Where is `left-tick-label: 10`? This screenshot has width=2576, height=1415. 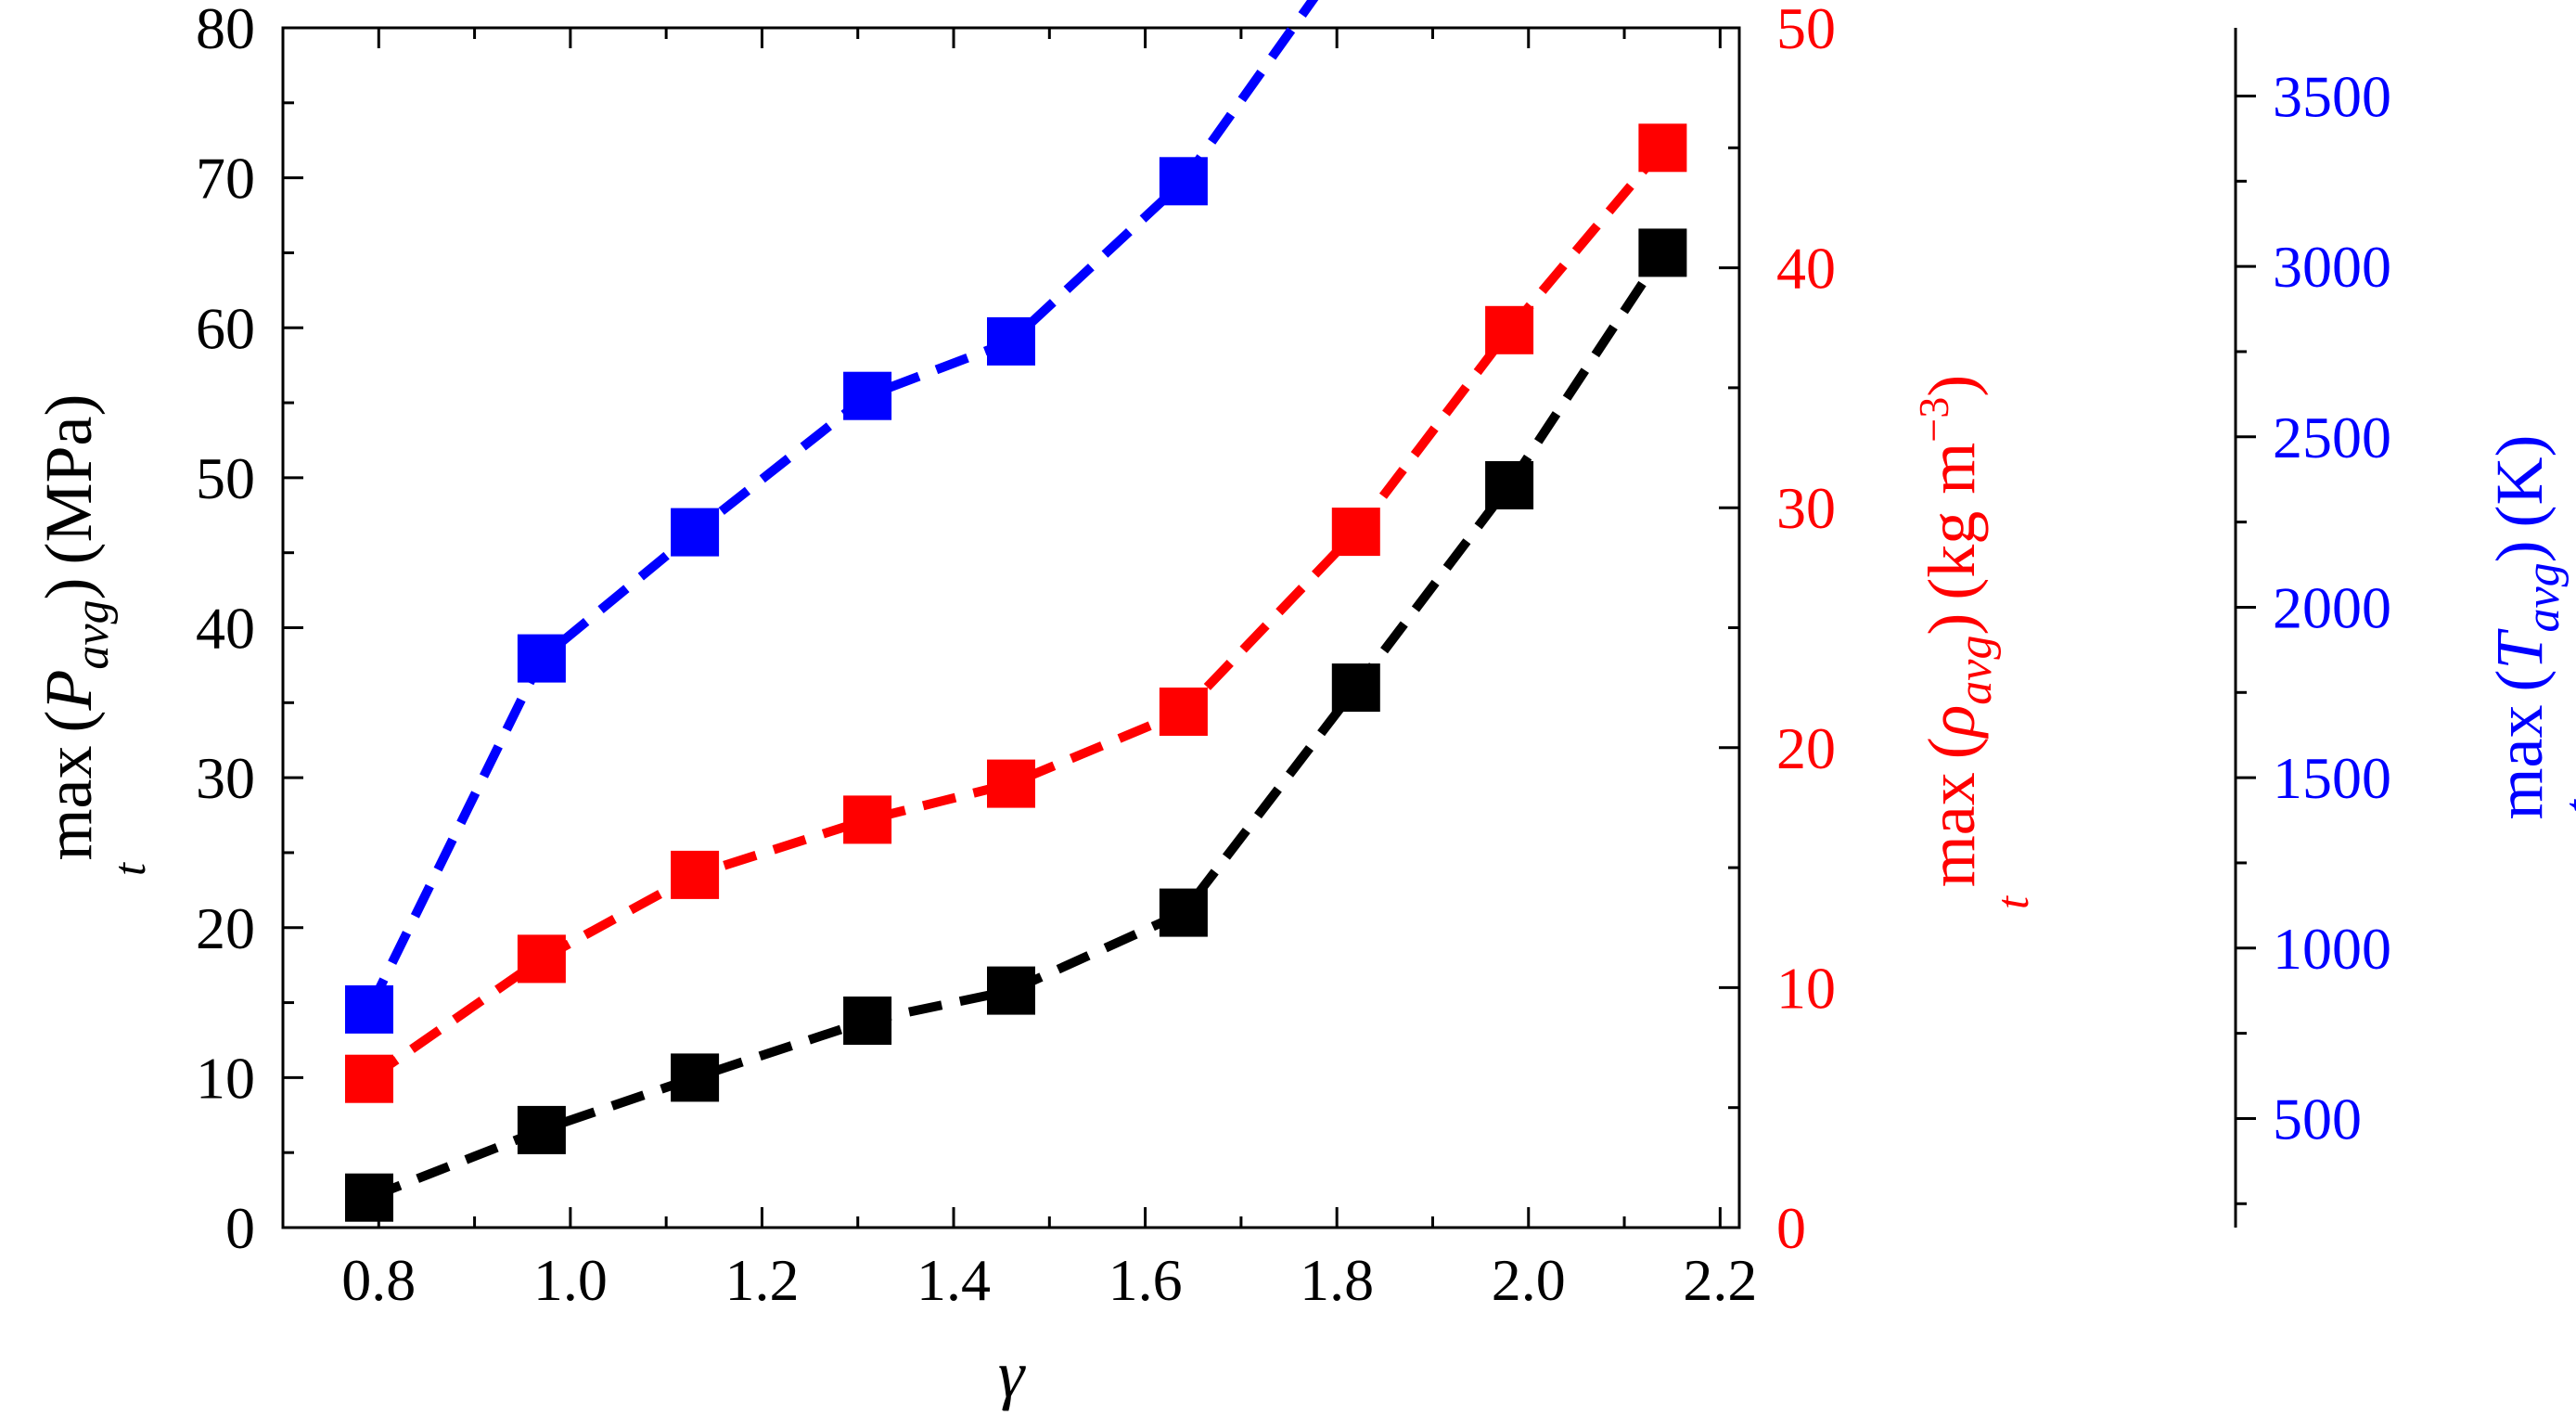 left-tick-label: 10 is located at coordinates (225, 1078).